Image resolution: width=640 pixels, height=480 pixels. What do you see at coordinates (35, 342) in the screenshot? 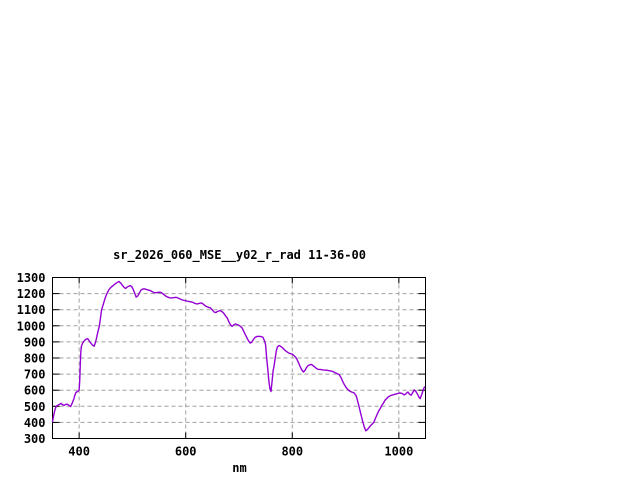
I see `y-tick-label: 900` at bounding box center [35, 342].